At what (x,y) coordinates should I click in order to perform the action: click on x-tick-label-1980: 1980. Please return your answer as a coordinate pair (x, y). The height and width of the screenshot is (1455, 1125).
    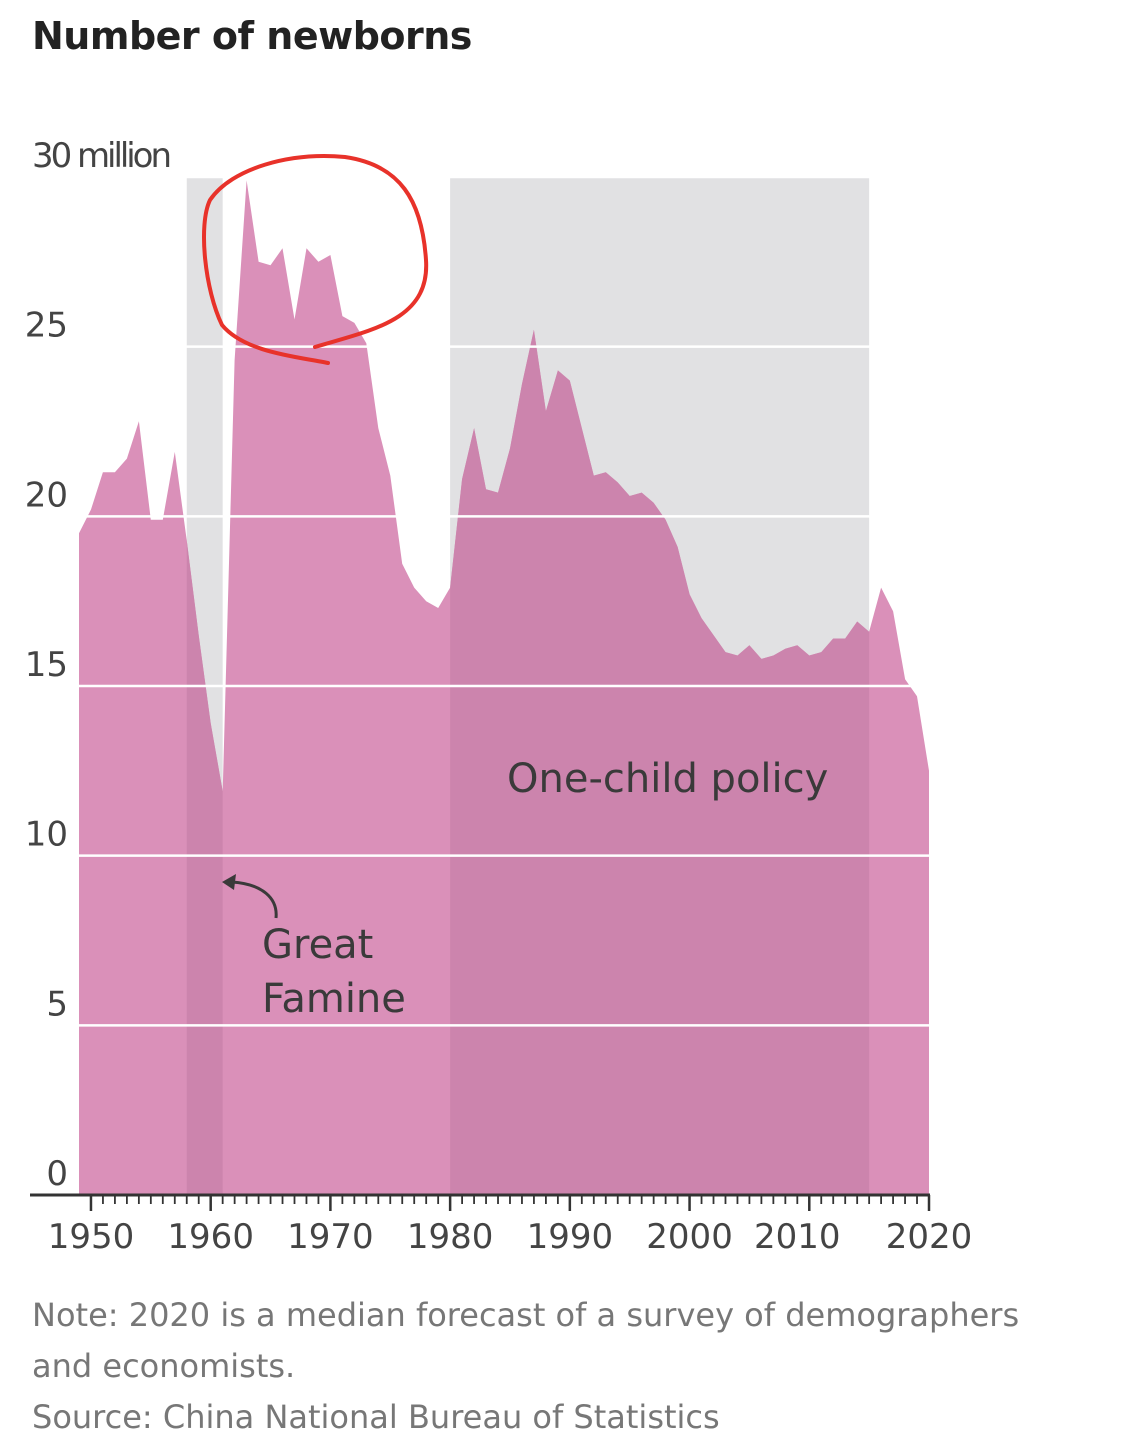
    Looking at the image, I should click on (450, 1237).